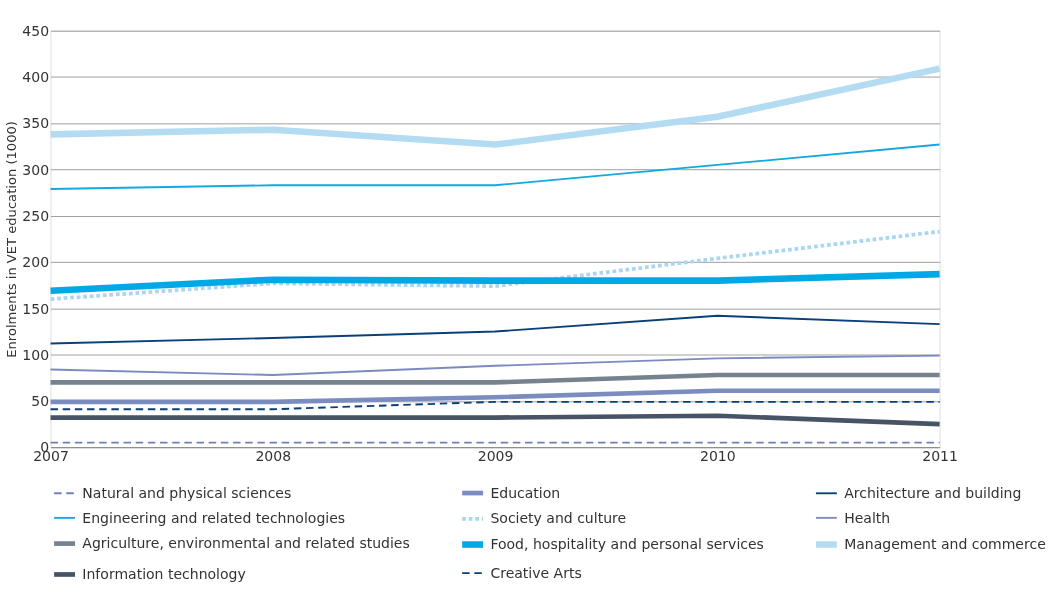 The height and width of the screenshot is (603, 1051). Describe the element at coordinates (187, 492) in the screenshot. I see `legend-label: Natural and physical sciences` at that location.